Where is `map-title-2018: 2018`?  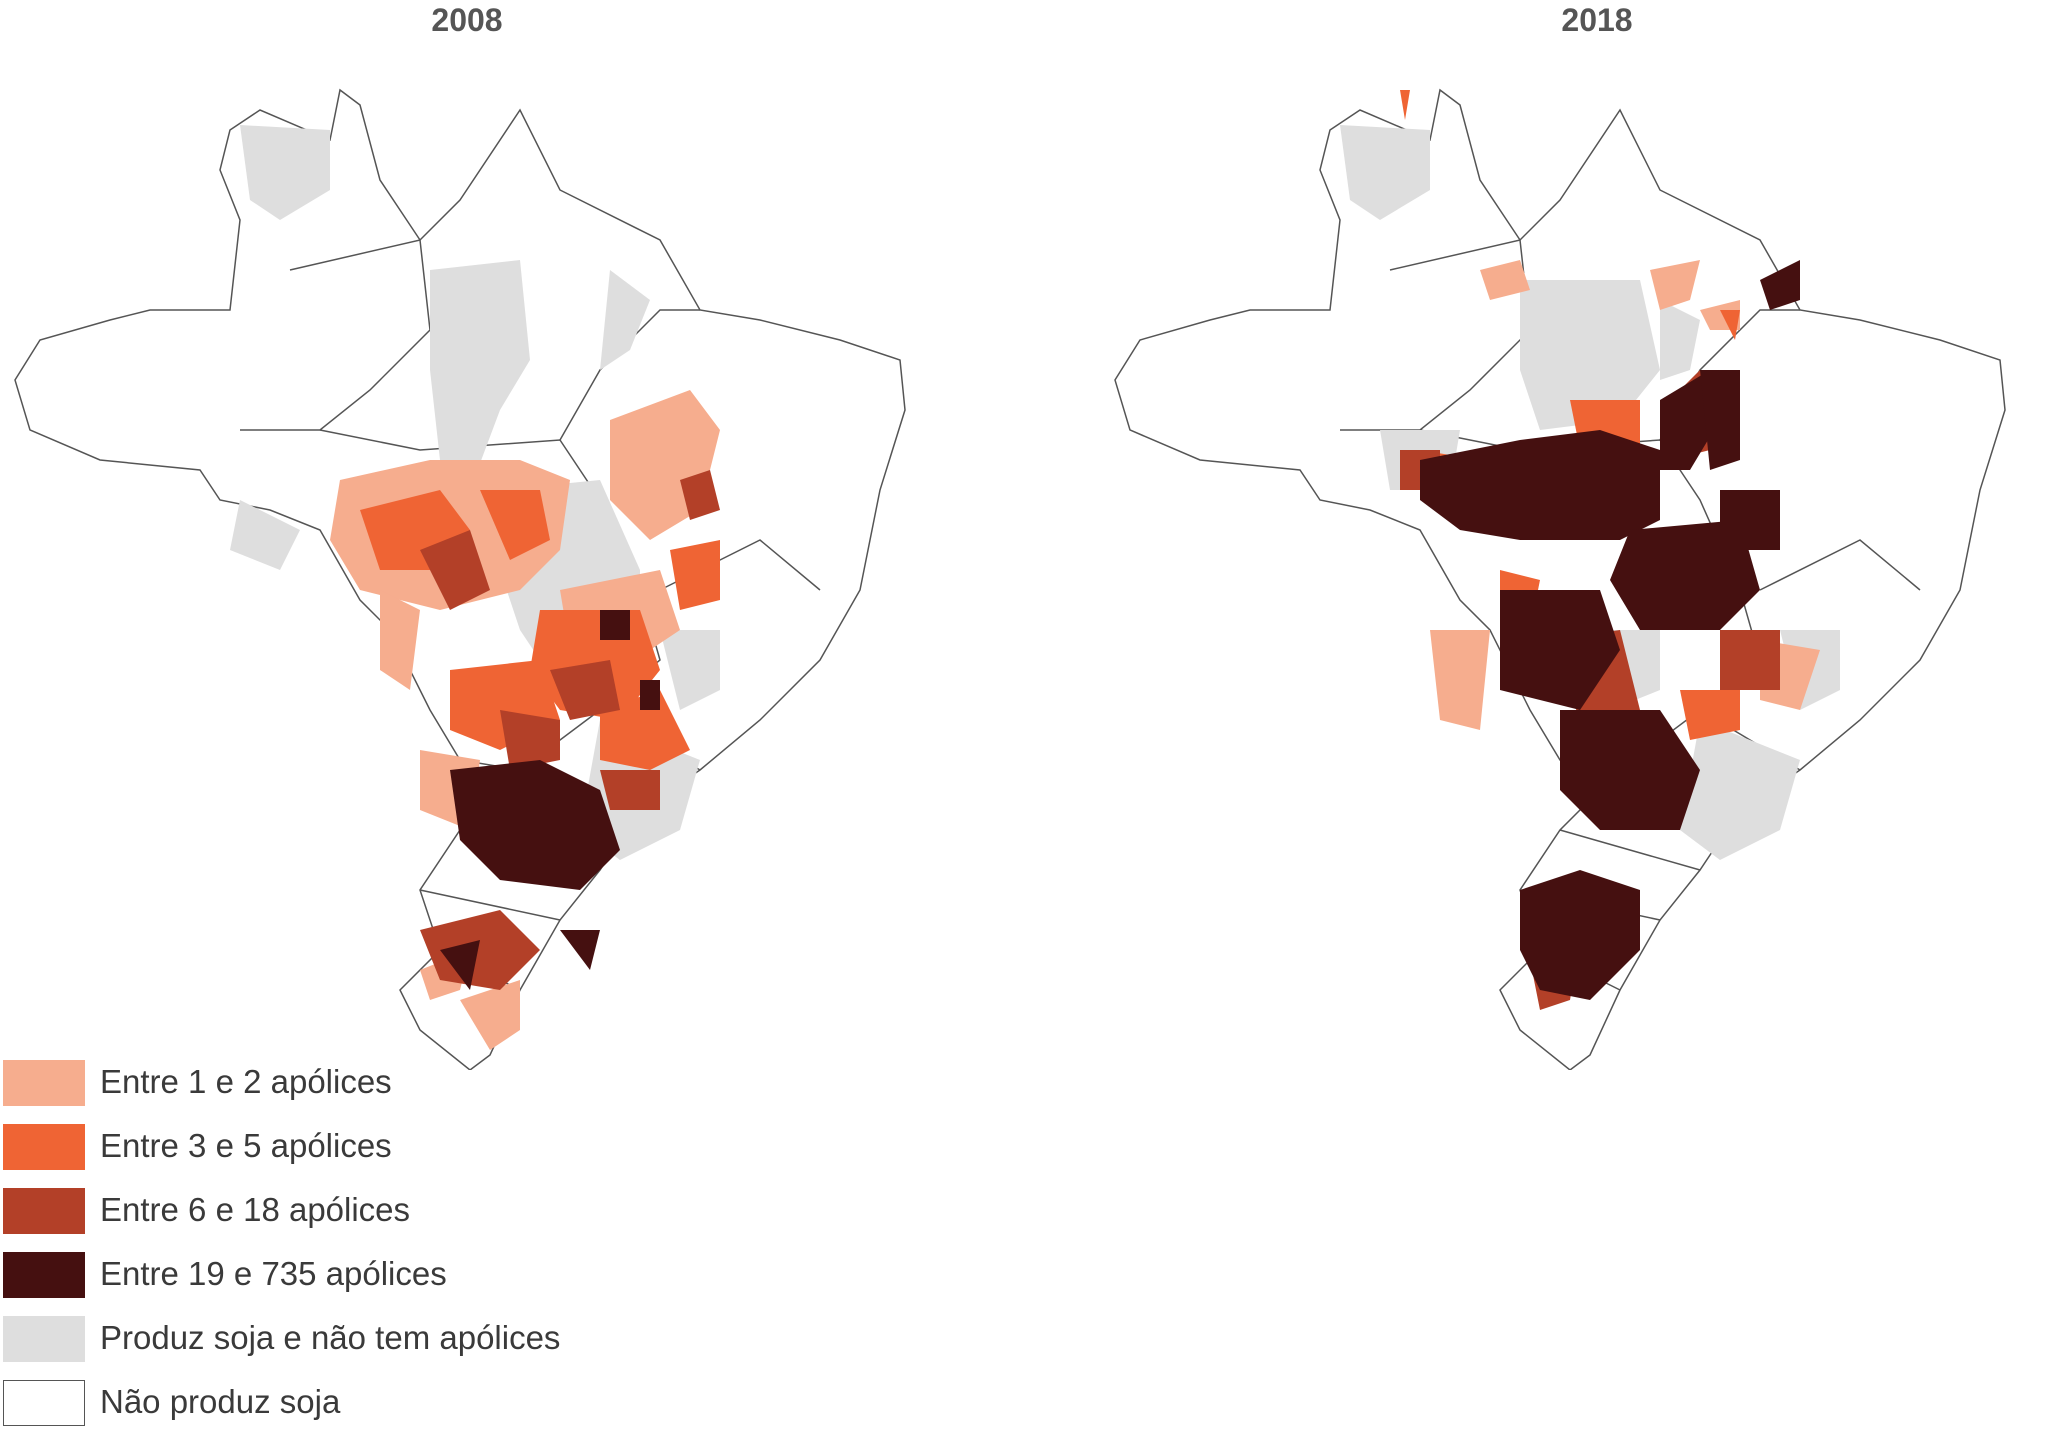 map-title-2018: 2018 is located at coordinates (1597, 20).